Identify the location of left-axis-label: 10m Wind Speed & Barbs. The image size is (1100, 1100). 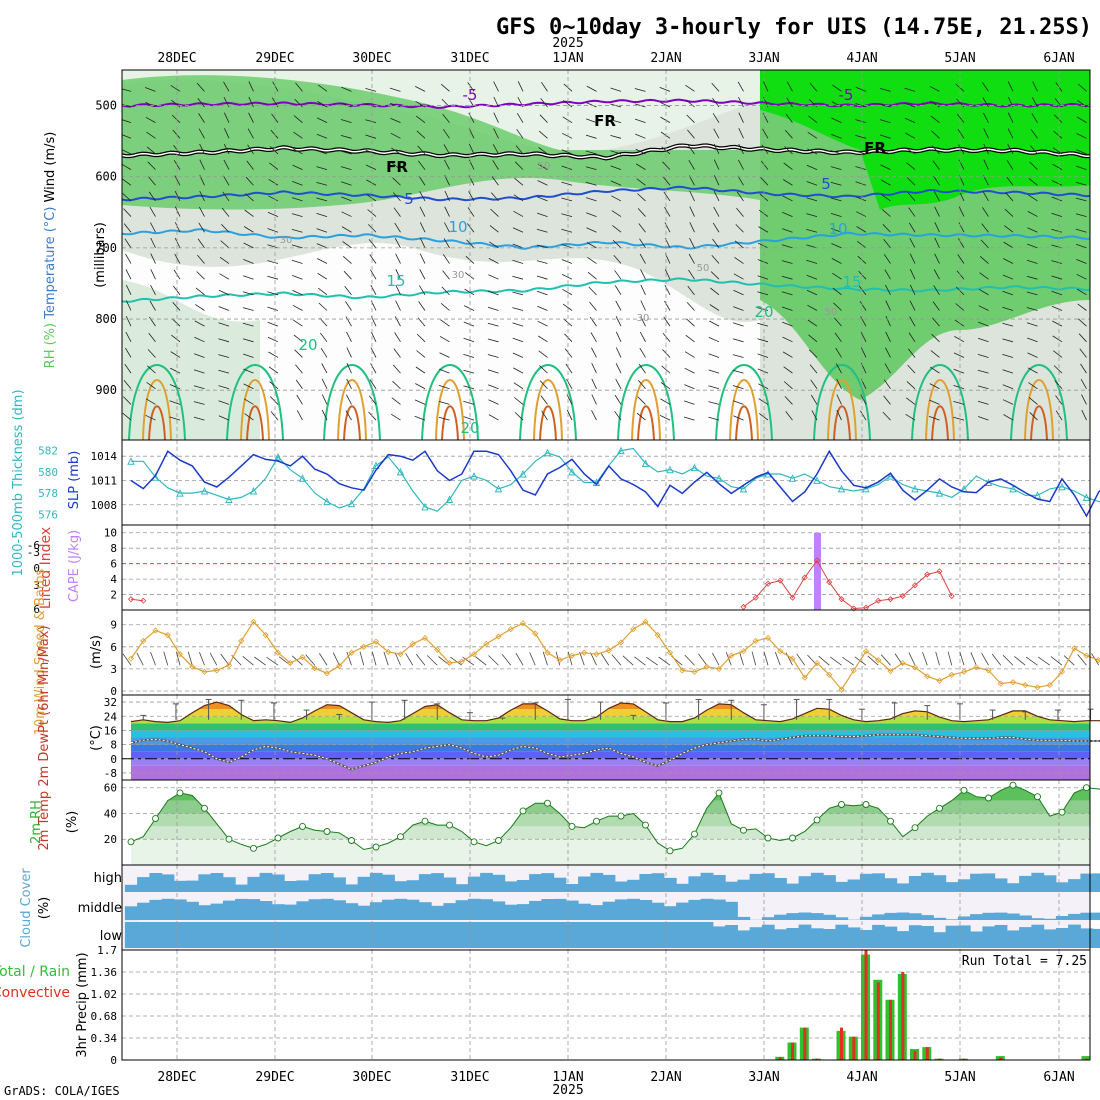
(40, 652).